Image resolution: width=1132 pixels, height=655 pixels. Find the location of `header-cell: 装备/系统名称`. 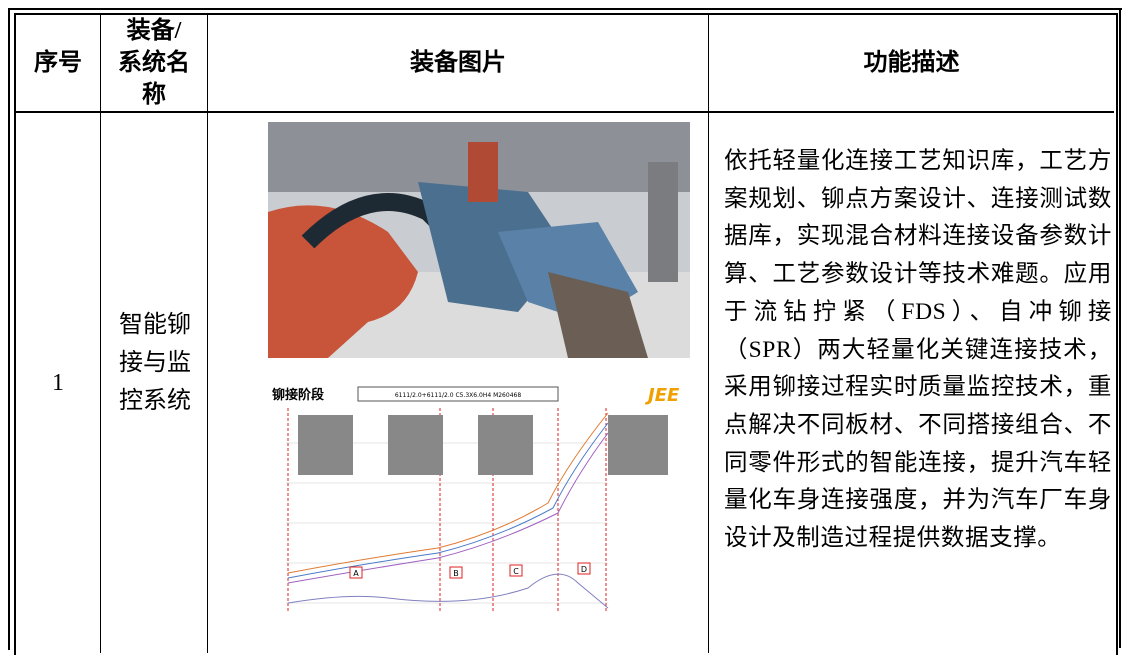

header-cell: 装备/系统名称 is located at coordinates (154, 63).